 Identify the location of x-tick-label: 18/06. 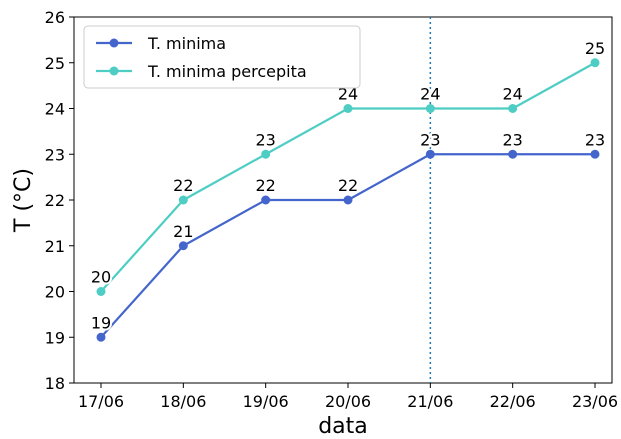
(183, 401).